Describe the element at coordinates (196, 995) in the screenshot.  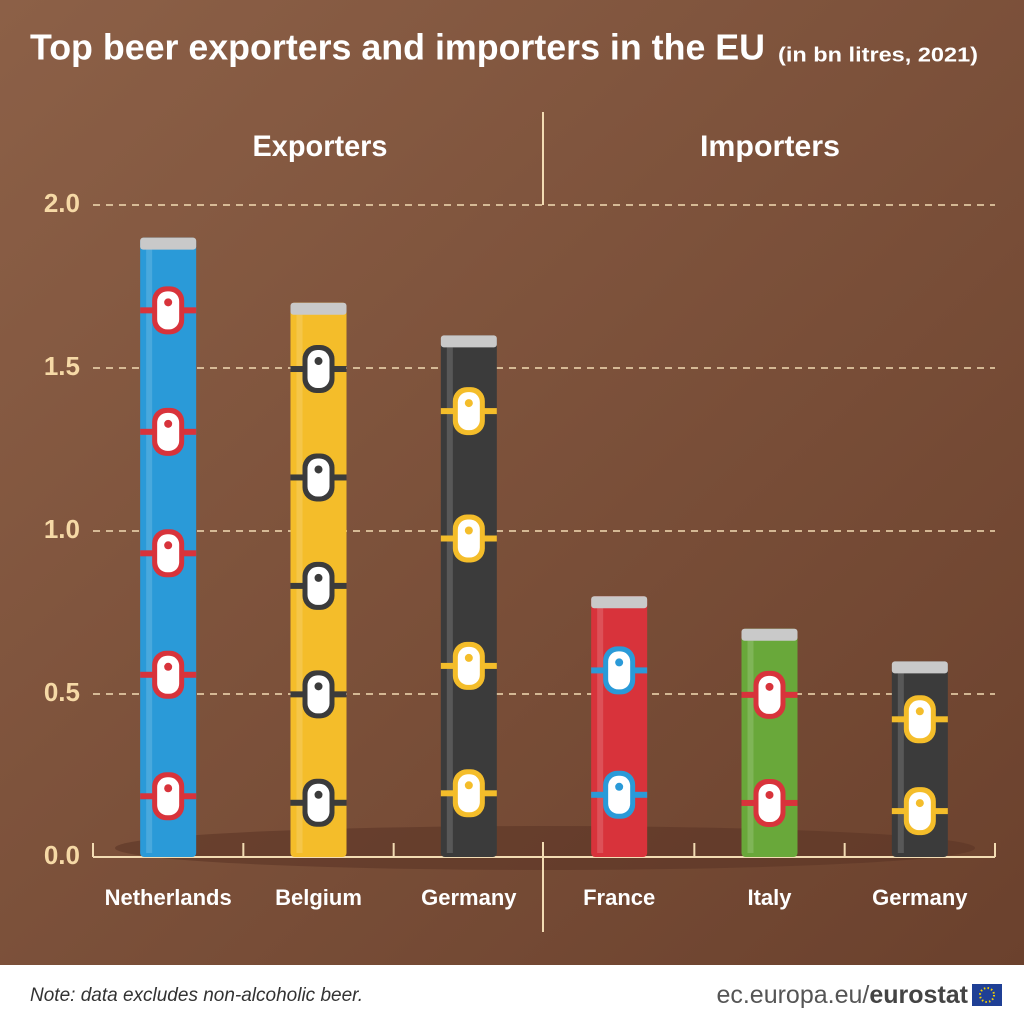
I see `note: Note: data excludes non-alcoholic beer.` at that location.